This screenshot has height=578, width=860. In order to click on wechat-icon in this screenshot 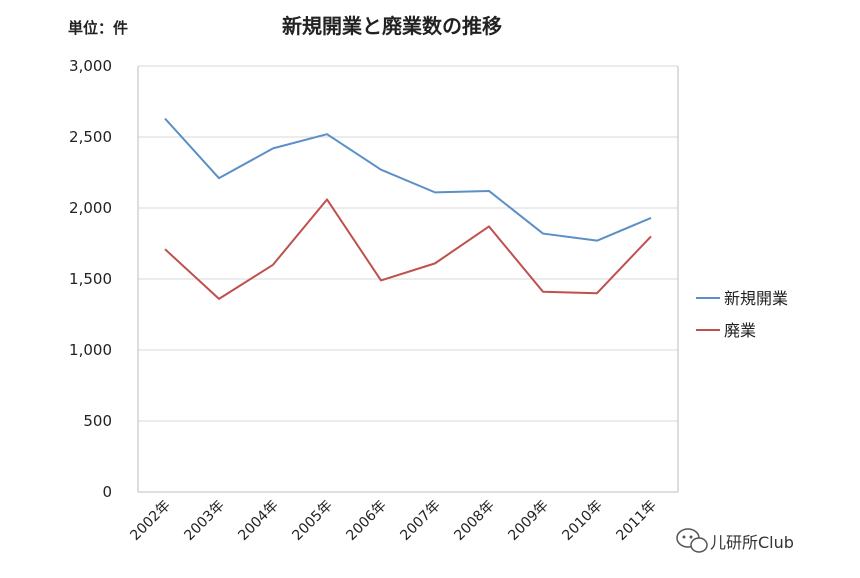, I will do `click(692, 540)`.